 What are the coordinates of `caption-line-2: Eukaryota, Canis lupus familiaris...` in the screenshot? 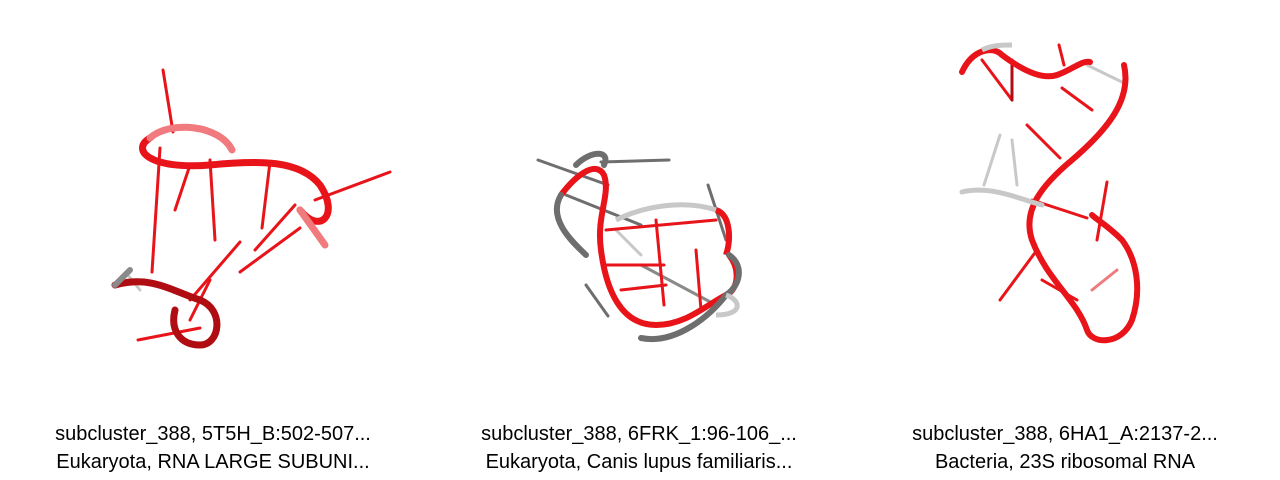 It's located at (639, 462).